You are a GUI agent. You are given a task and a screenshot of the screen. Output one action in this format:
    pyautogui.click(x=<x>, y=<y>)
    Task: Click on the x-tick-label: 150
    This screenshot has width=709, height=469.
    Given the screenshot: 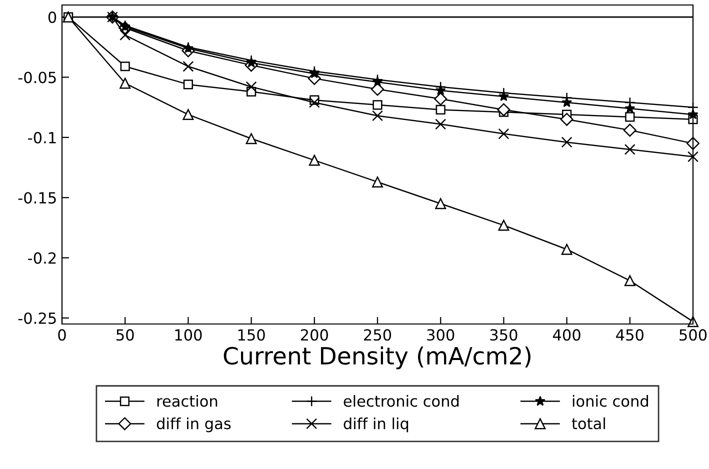 What is the action you would take?
    pyautogui.click(x=251, y=335)
    